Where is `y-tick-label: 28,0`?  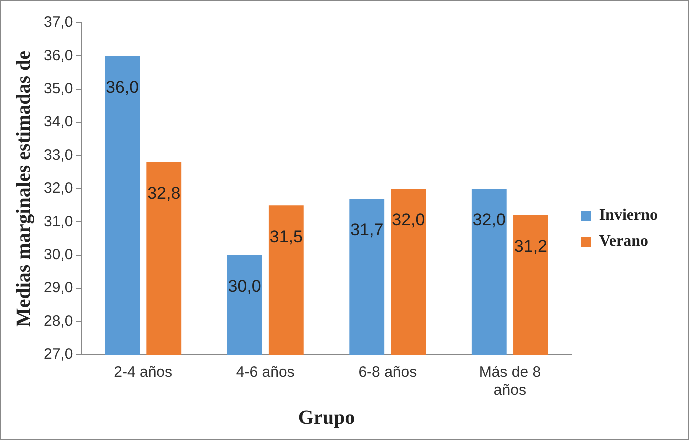
y-tick-label: 28,0 is located at coordinates (59, 321).